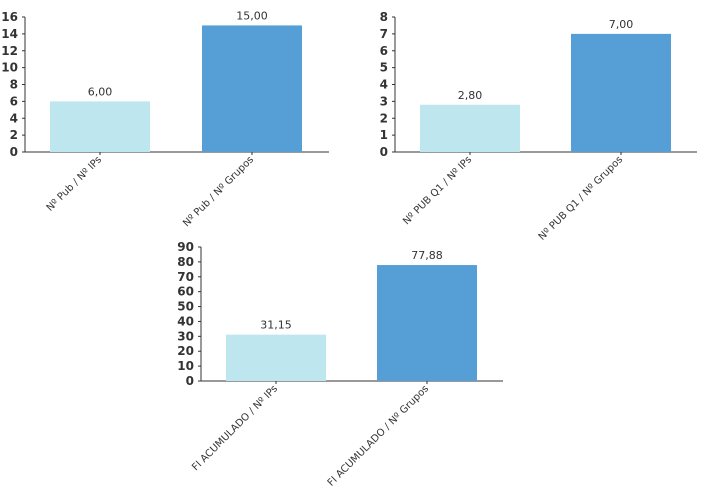 The width and height of the screenshot is (711, 499). I want to click on y-tick-label: 3, so click(384, 101).